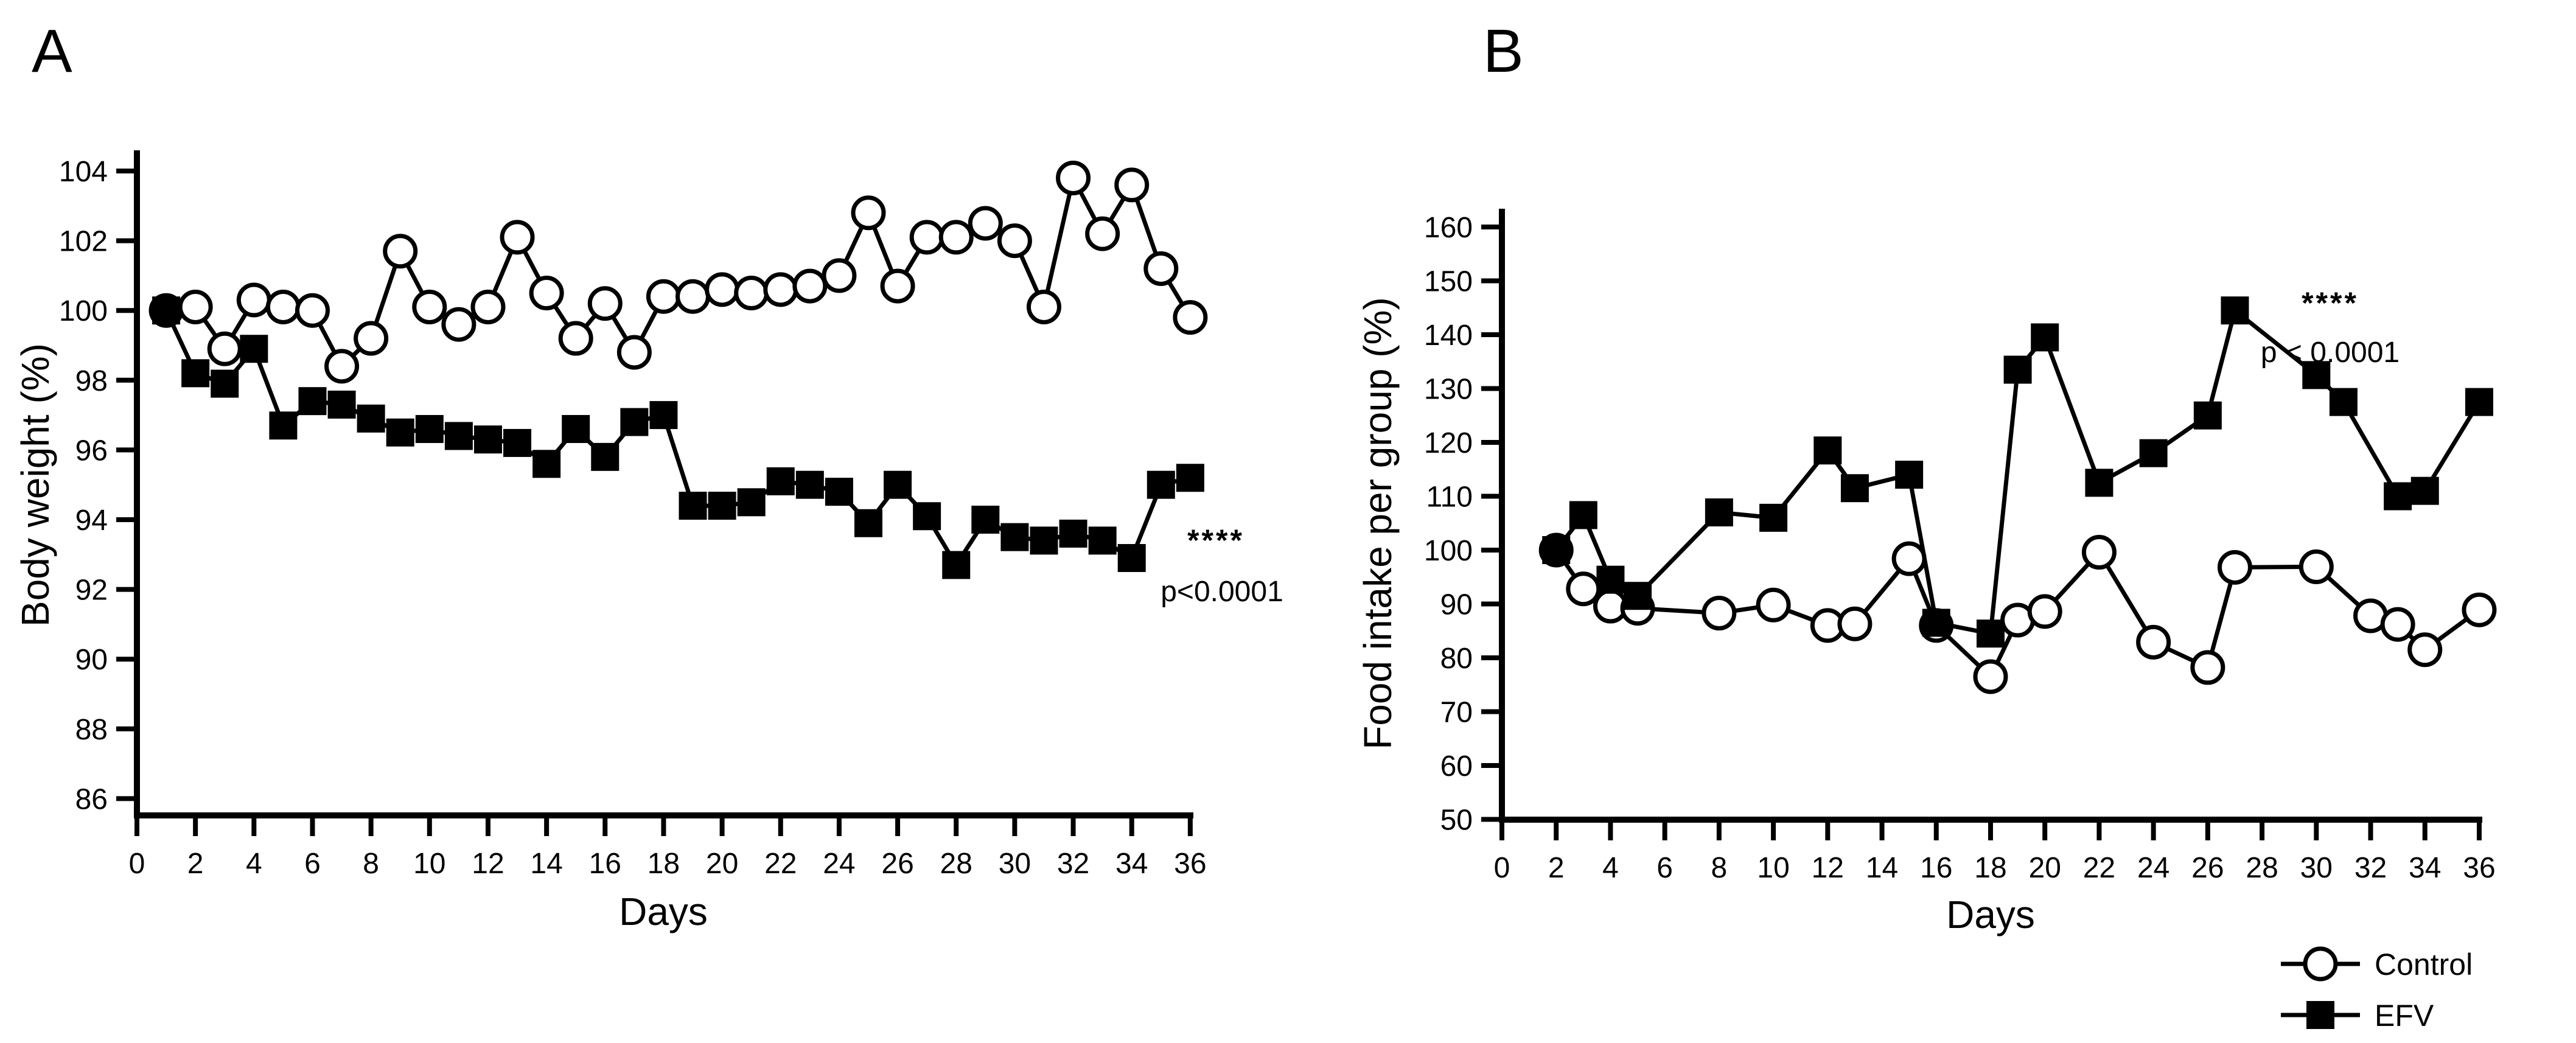 The image size is (2576, 1043). Describe the element at coordinates (1456, 713) in the screenshot. I see `y-tick-label: 70` at that location.